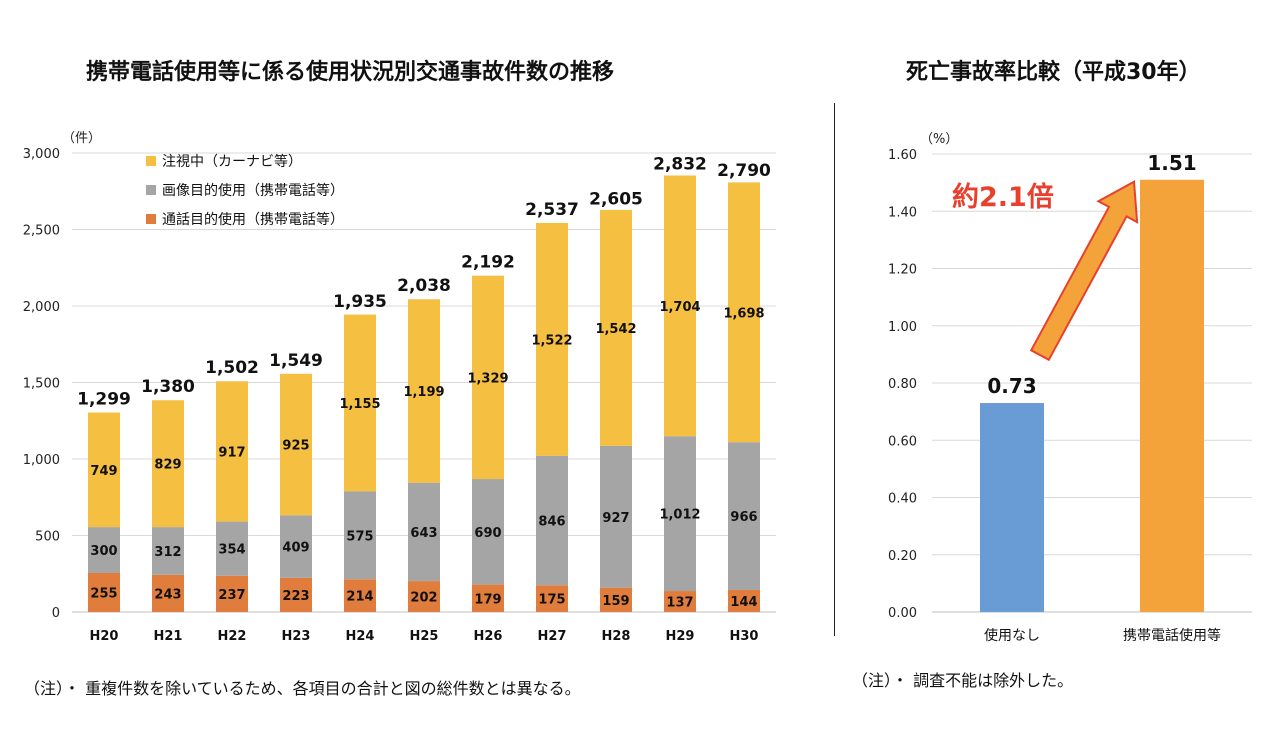 The height and width of the screenshot is (740, 1274). I want to click on x-tick-label: 使用なし, so click(1012, 635).